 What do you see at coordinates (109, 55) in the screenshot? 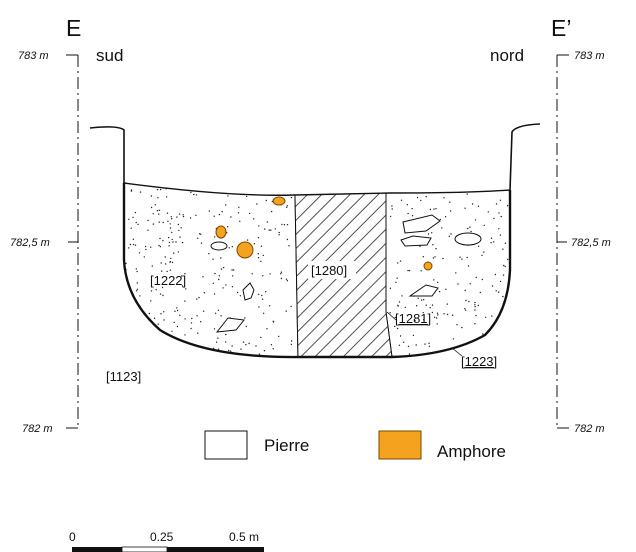
I see `direction-south-label: sud` at bounding box center [109, 55].